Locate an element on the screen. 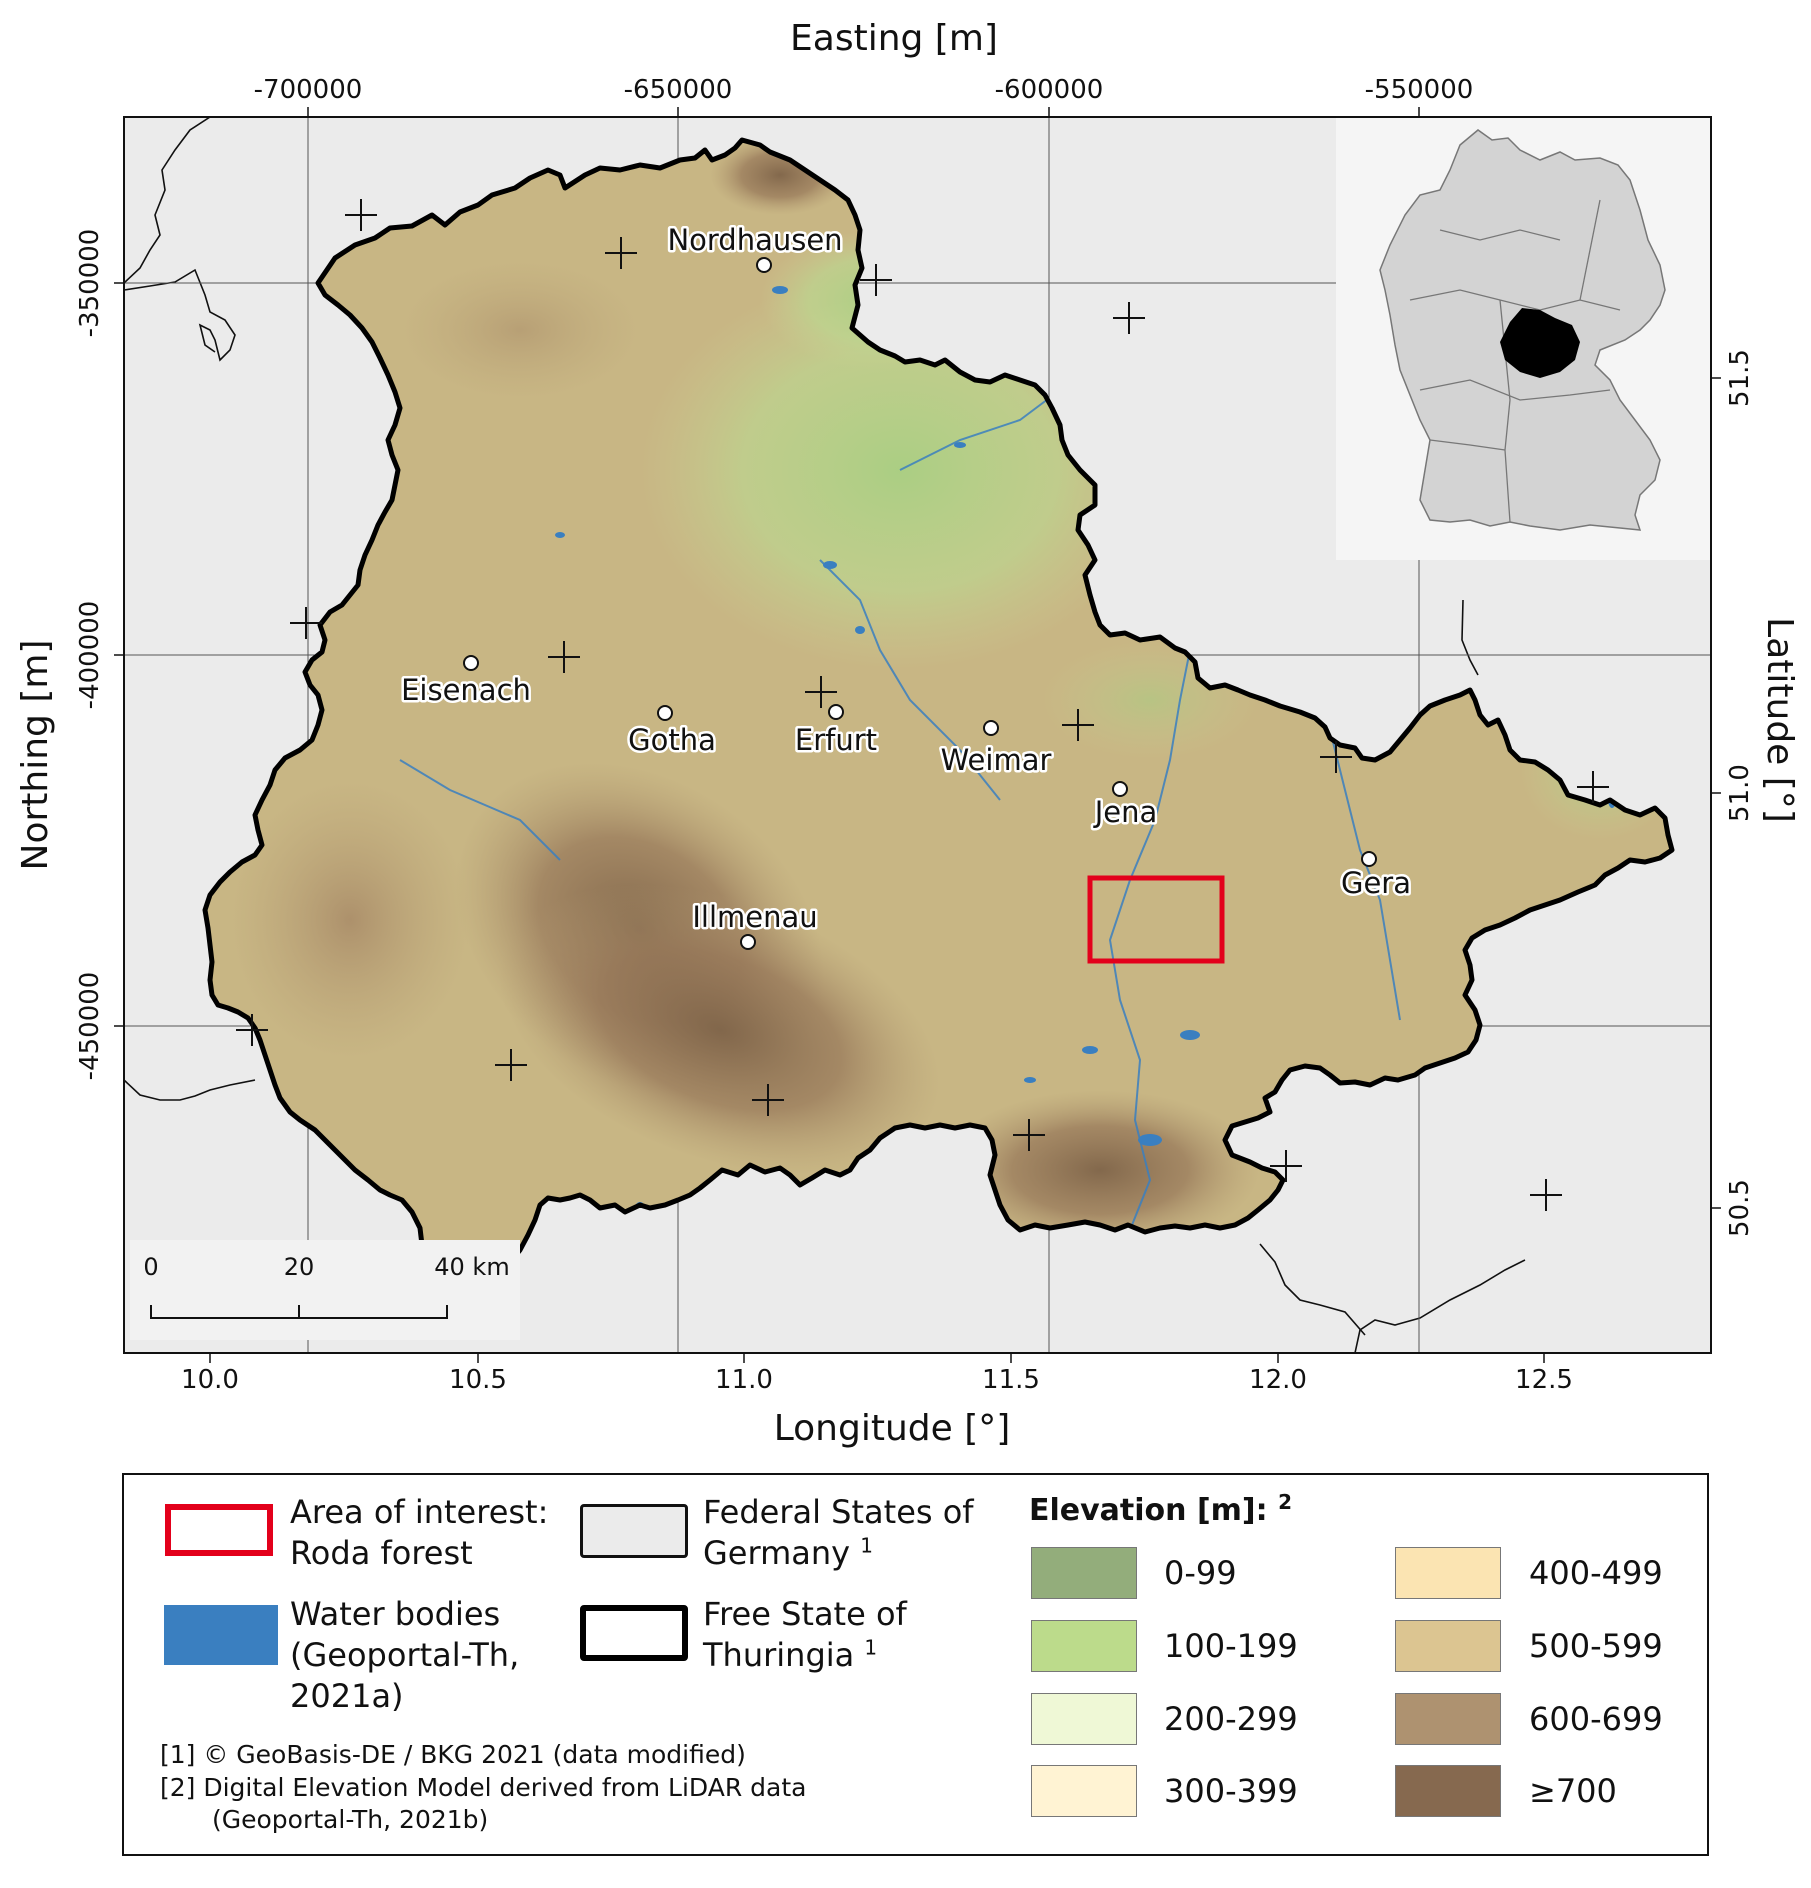  city-label-gera: Gera is located at coordinates (1376, 883).